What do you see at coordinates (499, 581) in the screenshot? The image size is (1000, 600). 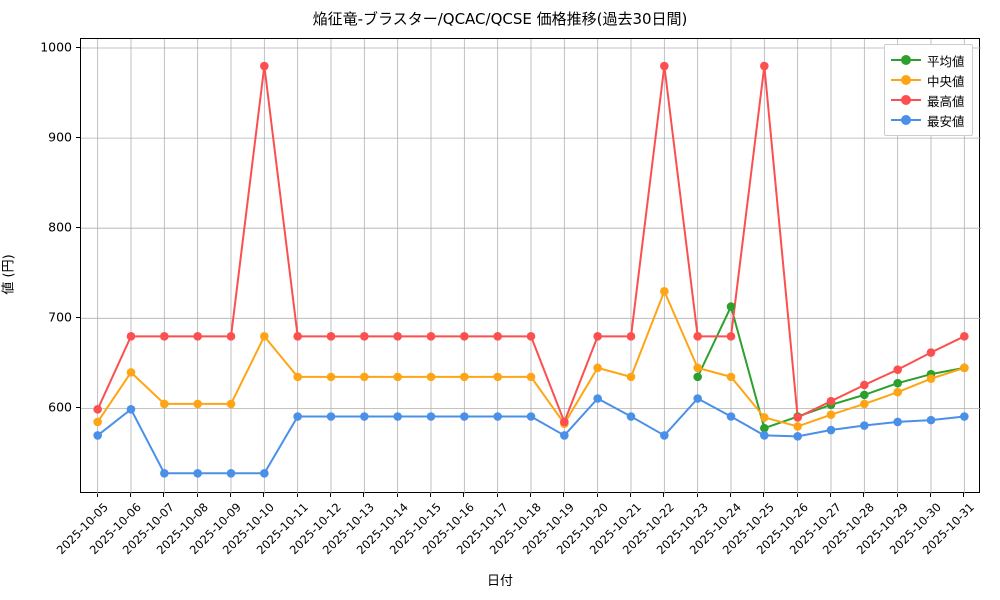 I see `x-axis-label: 日付` at bounding box center [499, 581].